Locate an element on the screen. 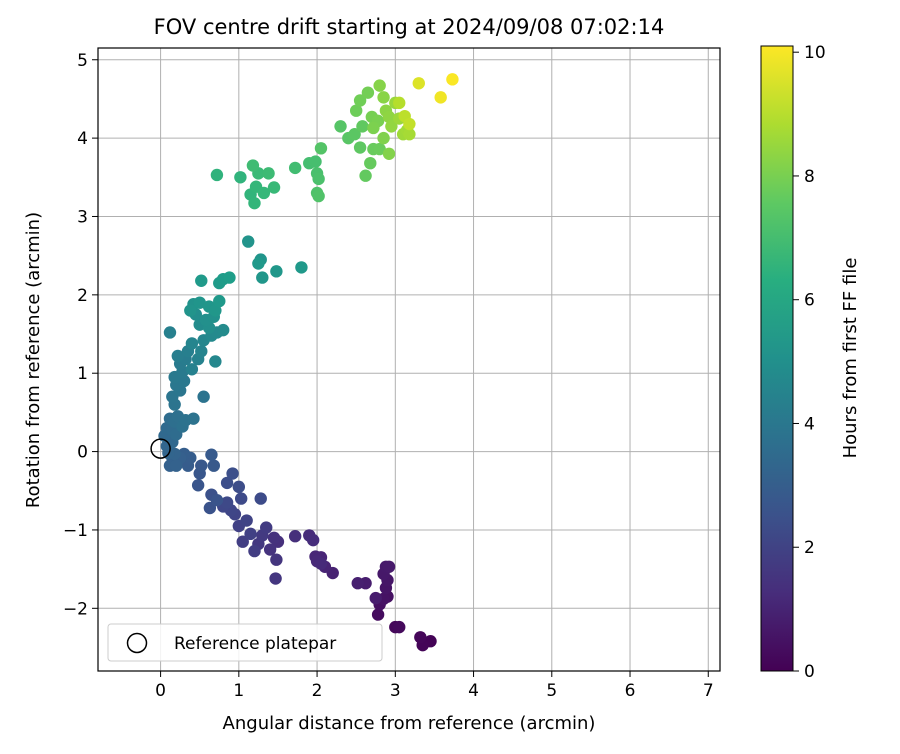 The height and width of the screenshot is (754, 900). y-tick-label: −1 is located at coordinates (75, 531).